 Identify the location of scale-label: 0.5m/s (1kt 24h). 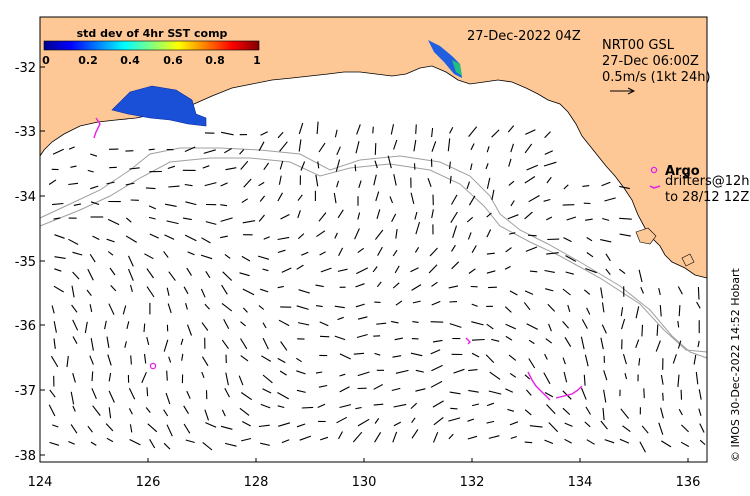
(656, 77).